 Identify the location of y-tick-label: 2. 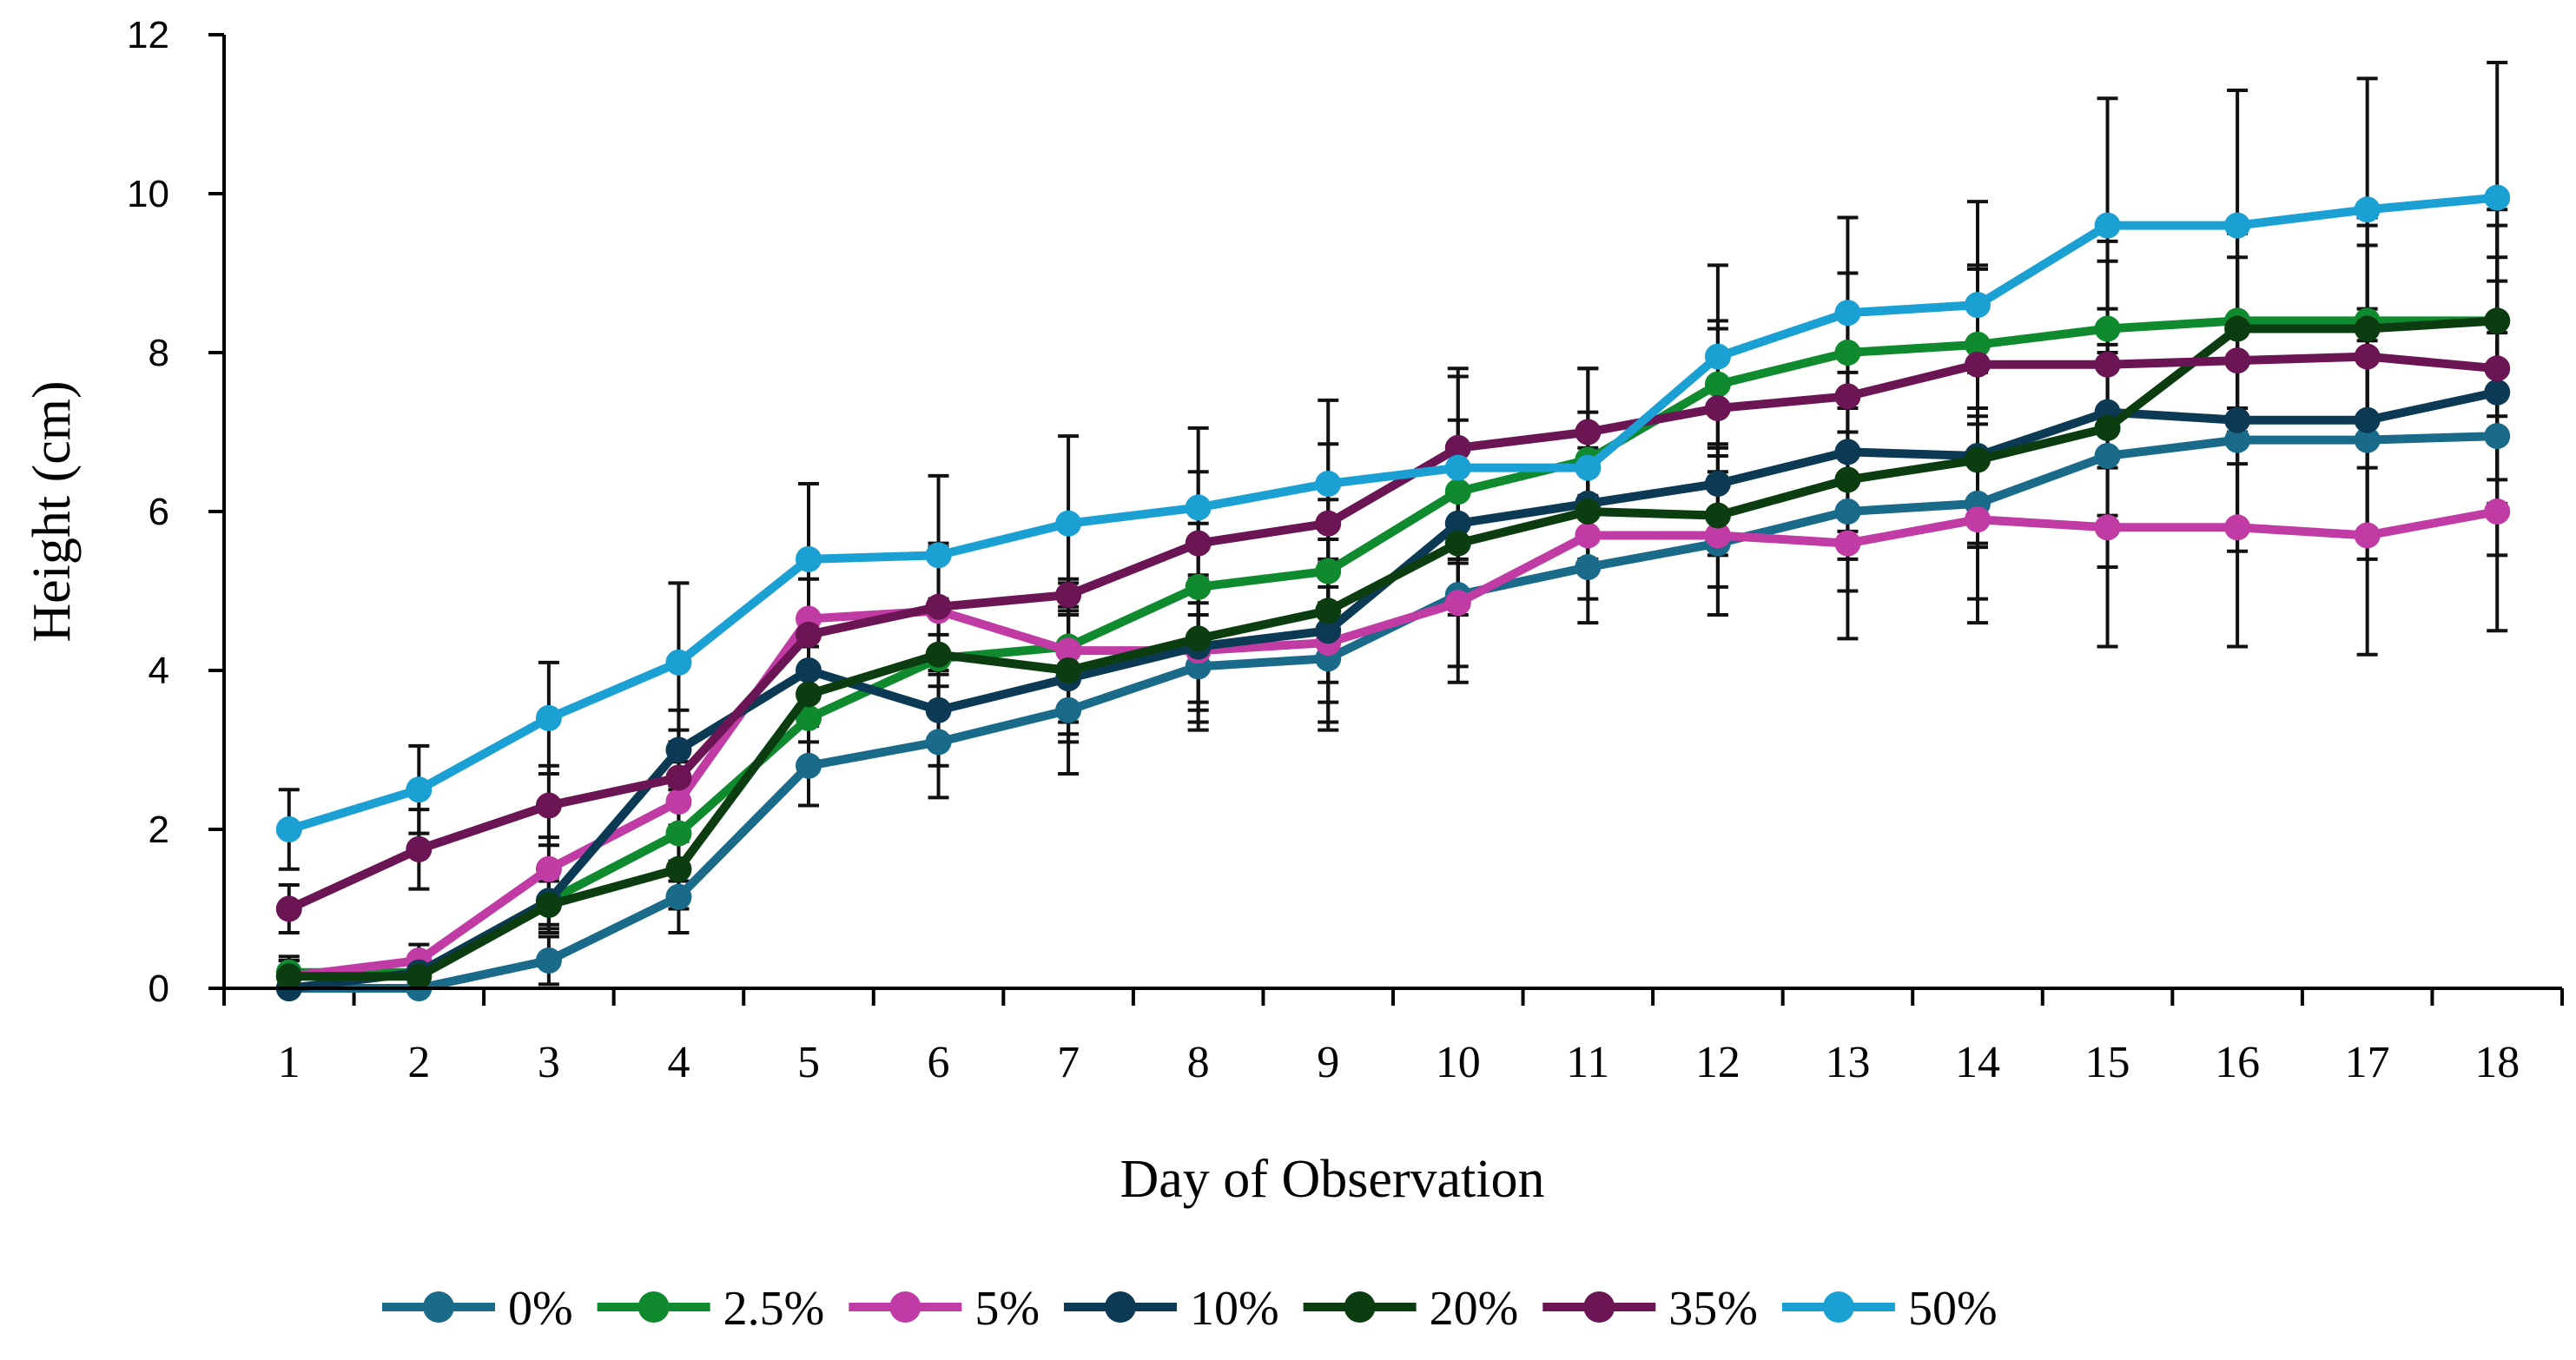
(159, 830).